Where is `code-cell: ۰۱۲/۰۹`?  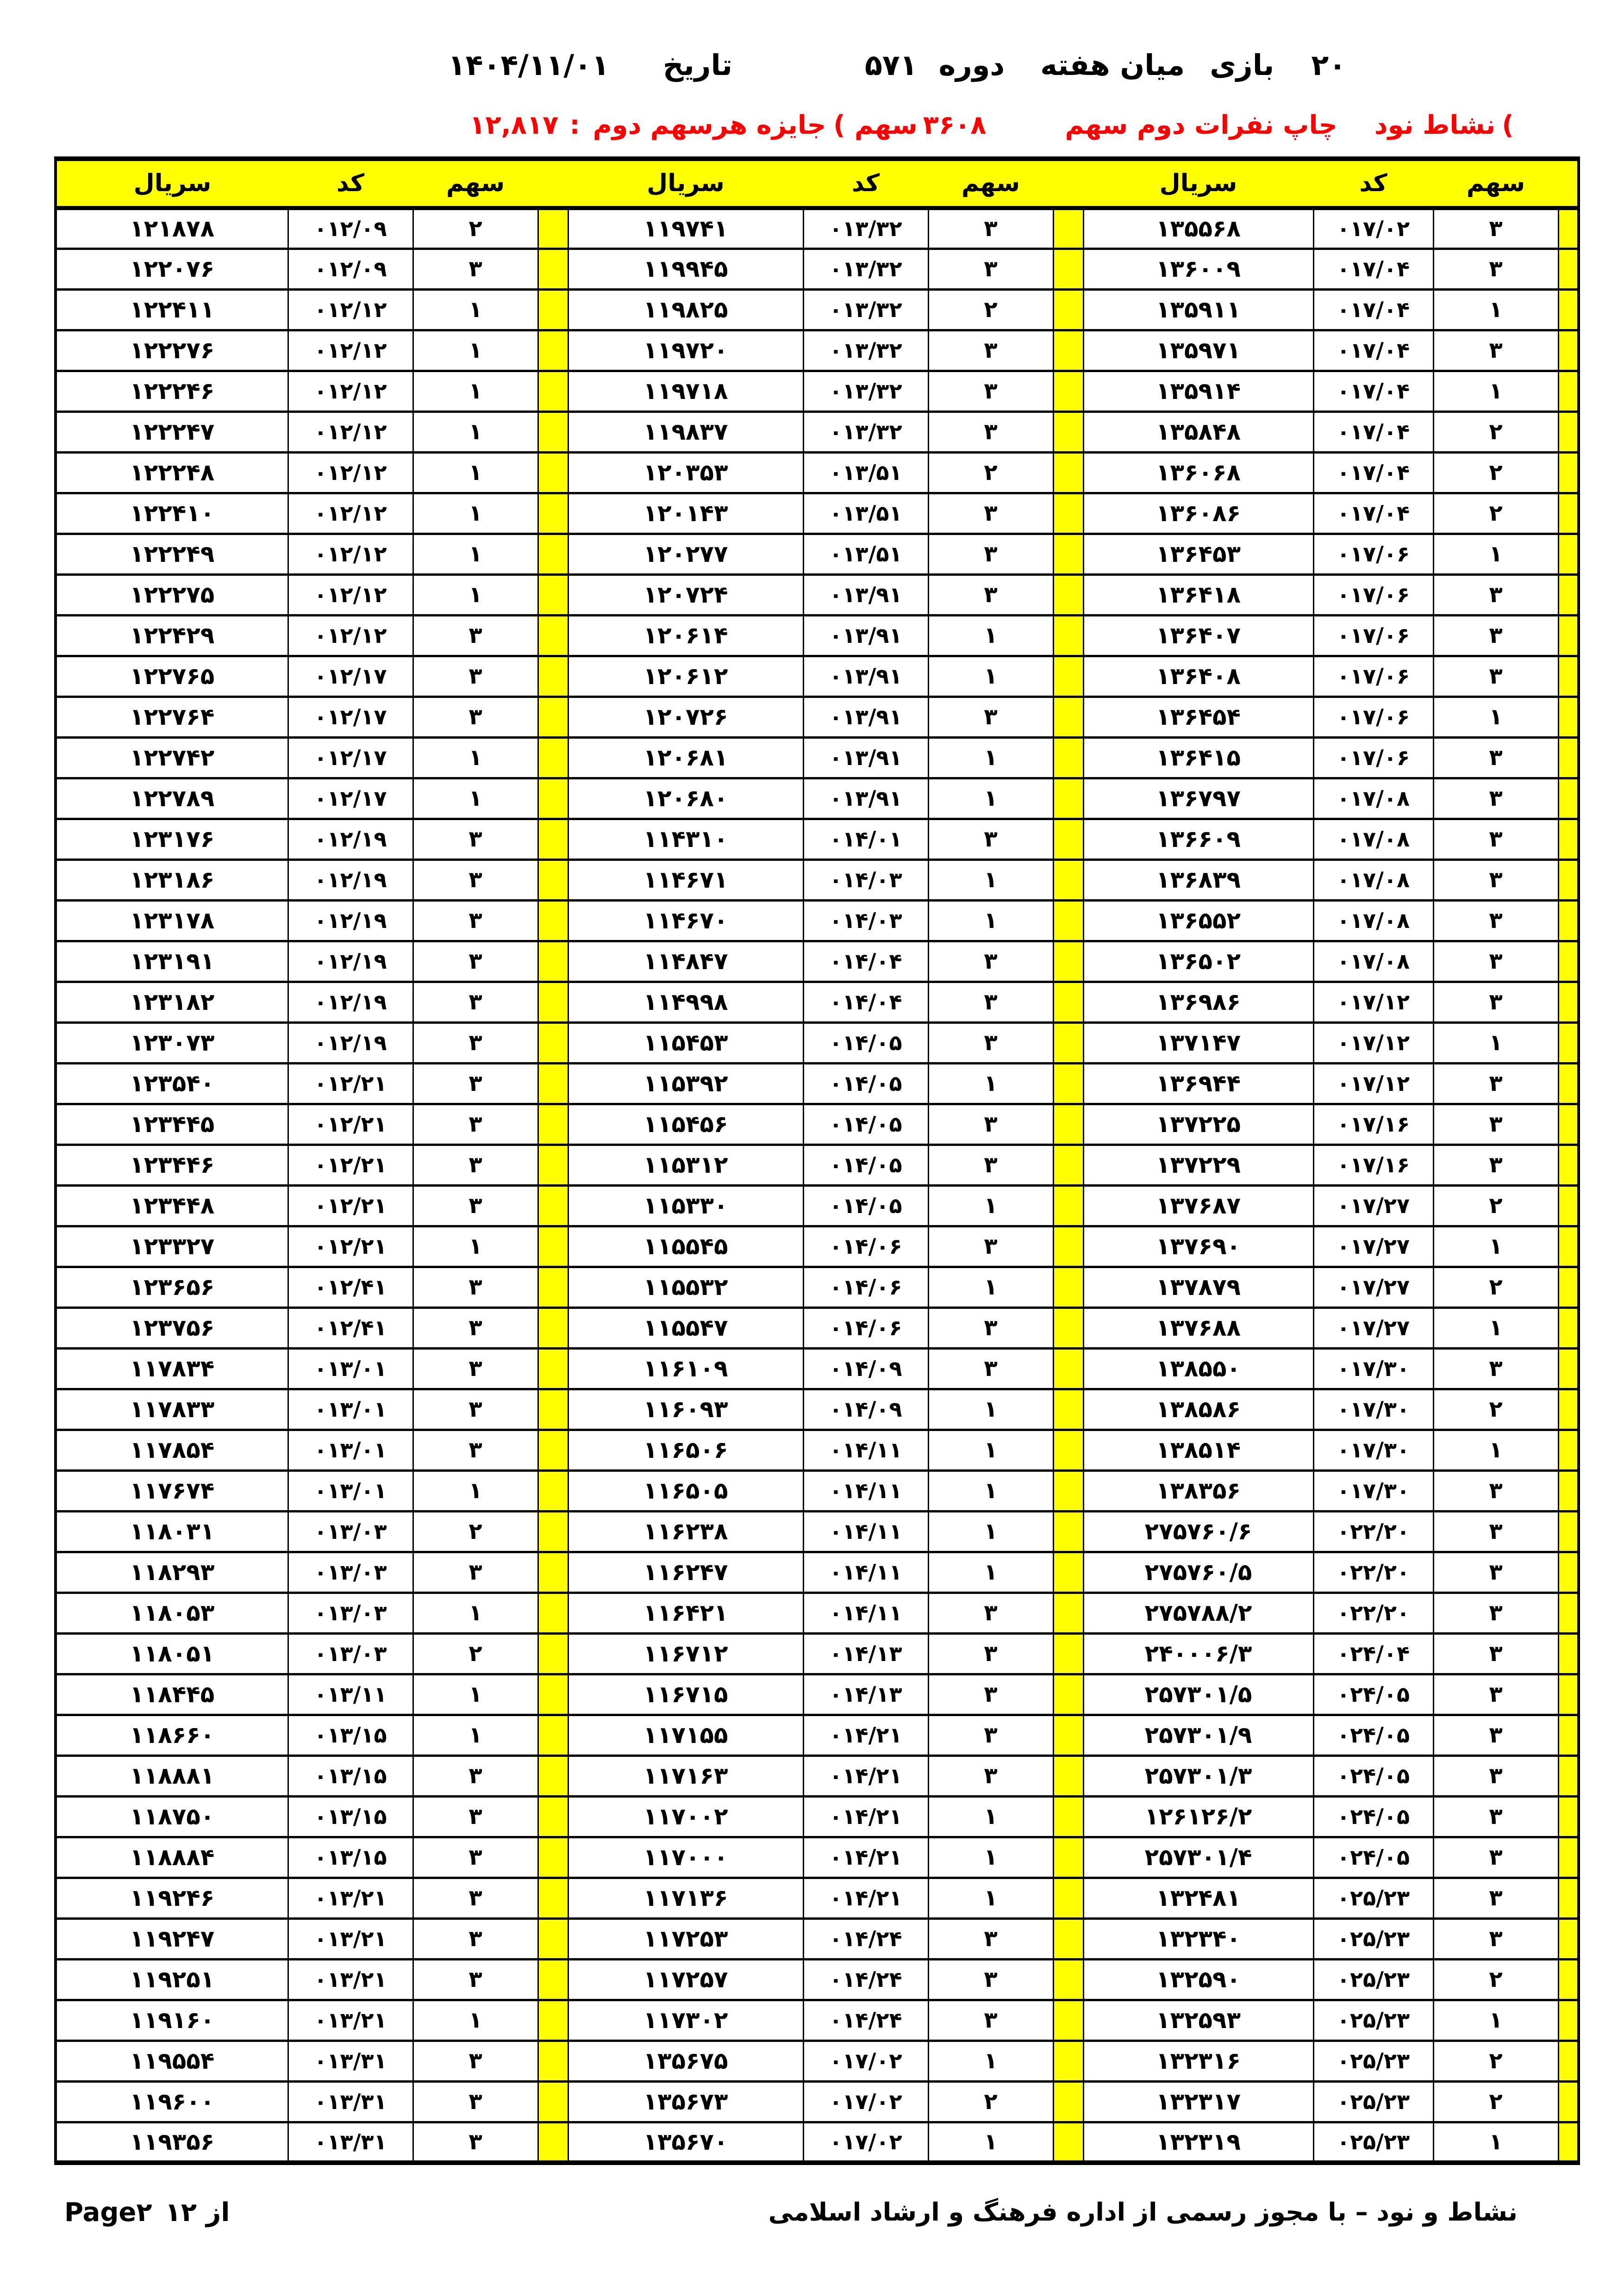 code-cell: ۰۱۲/۰۹ is located at coordinates (350, 228).